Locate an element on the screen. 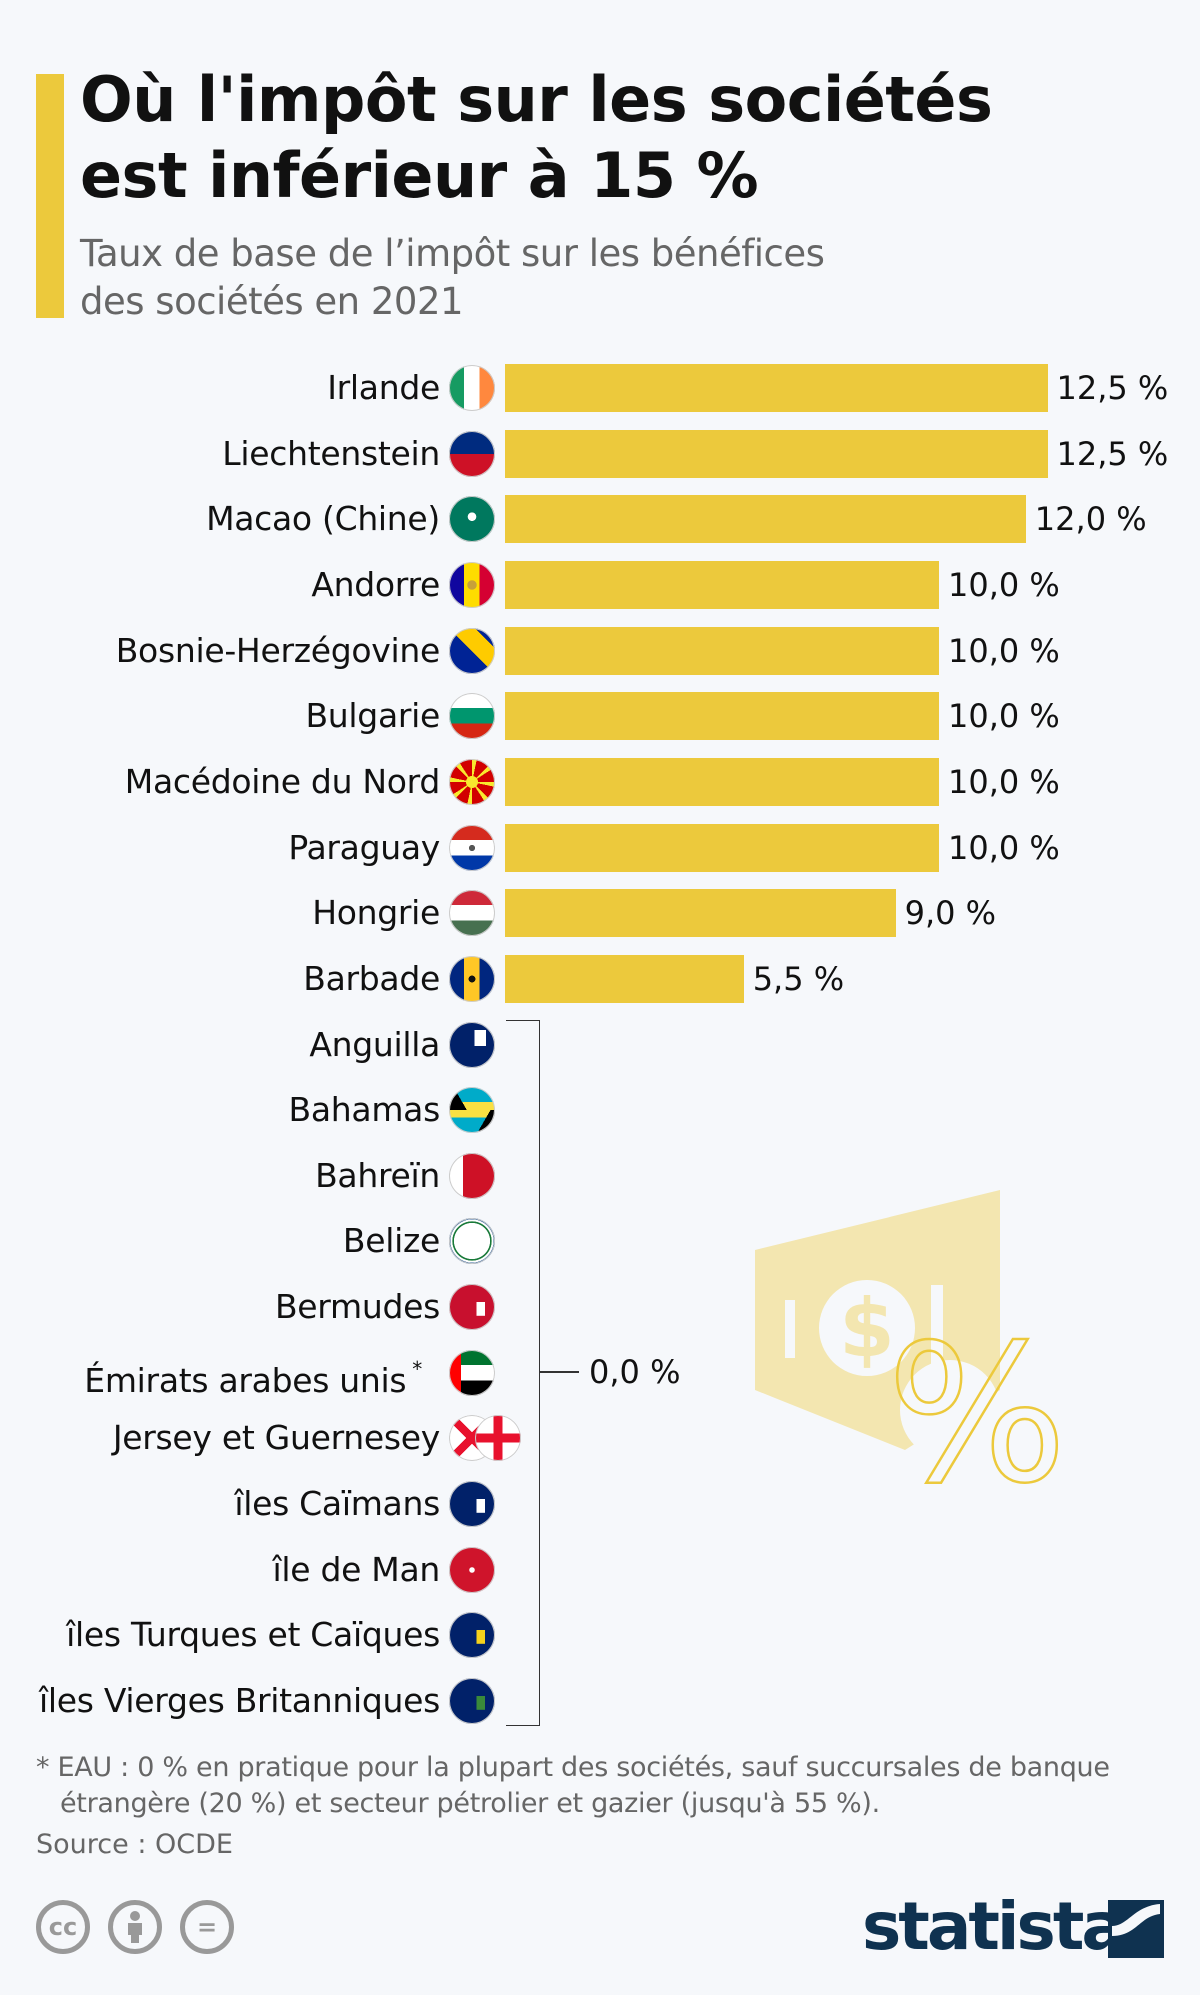 The height and width of the screenshot is (1995, 1200). flag-paraguay-icon is located at coordinates (472, 847).